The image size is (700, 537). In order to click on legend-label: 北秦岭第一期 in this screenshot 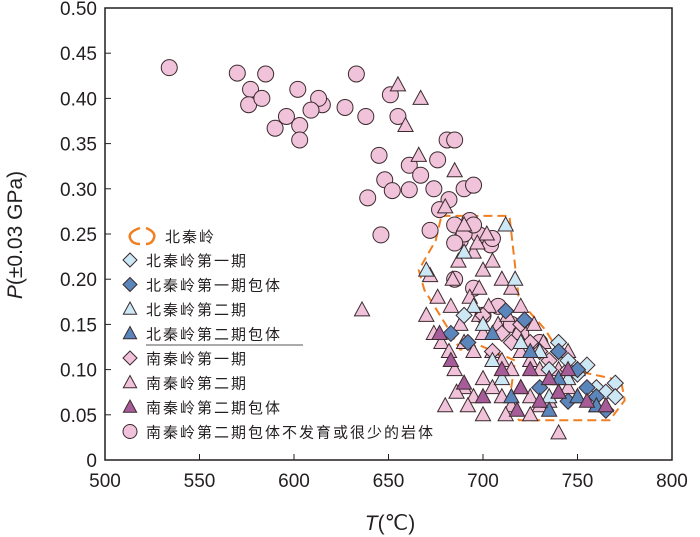, I will do `click(197, 261)`.